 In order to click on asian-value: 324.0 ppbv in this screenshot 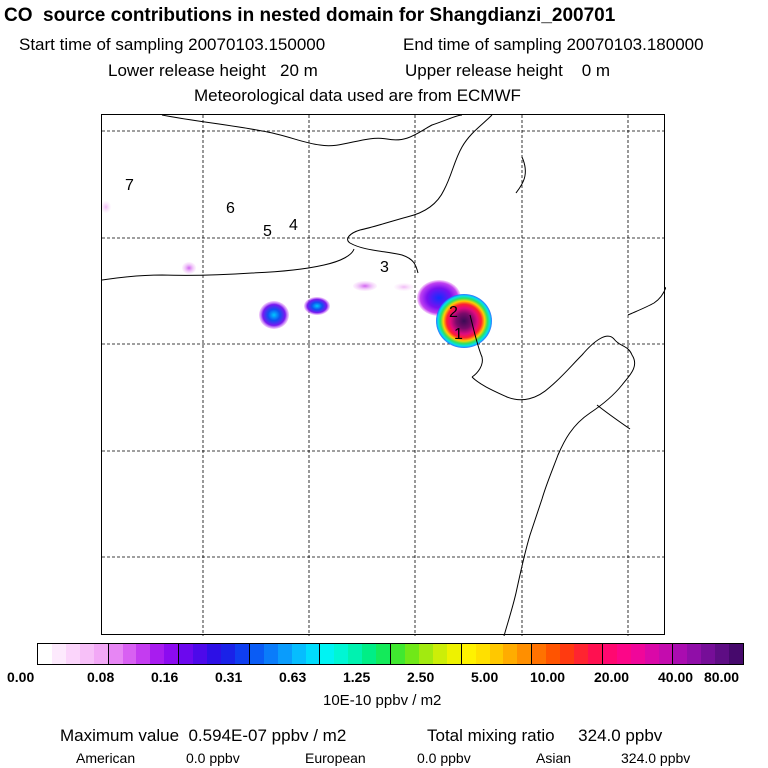, I will do `click(656, 758)`.